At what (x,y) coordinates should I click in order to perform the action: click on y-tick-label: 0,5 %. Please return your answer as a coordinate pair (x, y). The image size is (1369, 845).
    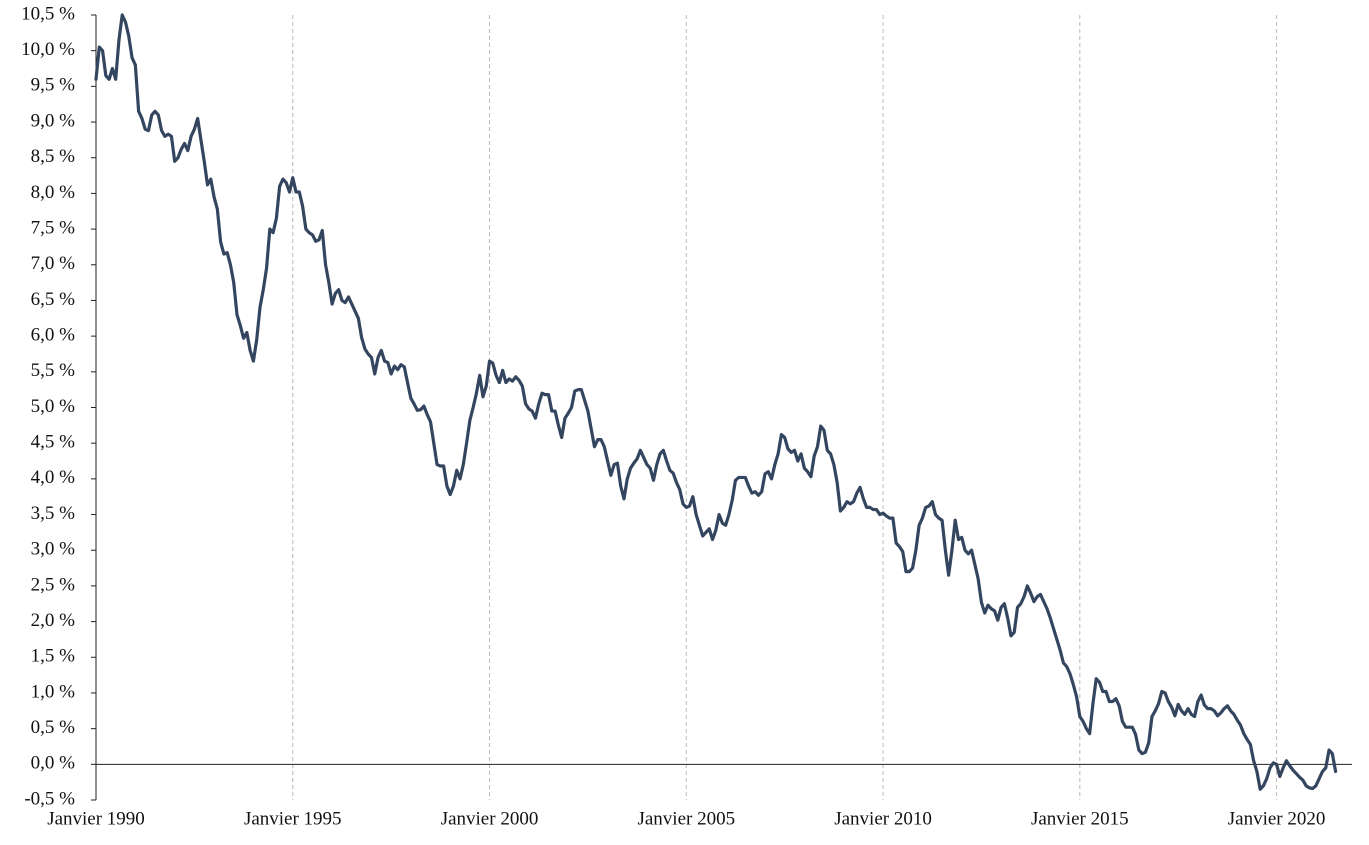
    Looking at the image, I should click on (53, 727).